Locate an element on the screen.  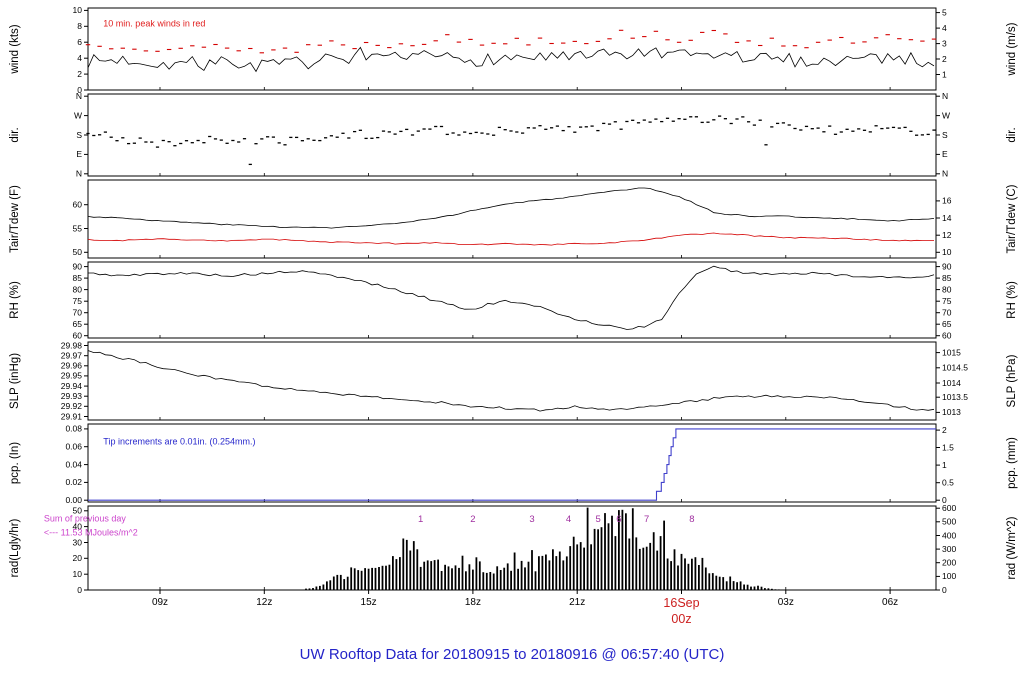
x-tick: 09z is located at coordinates (160, 602).